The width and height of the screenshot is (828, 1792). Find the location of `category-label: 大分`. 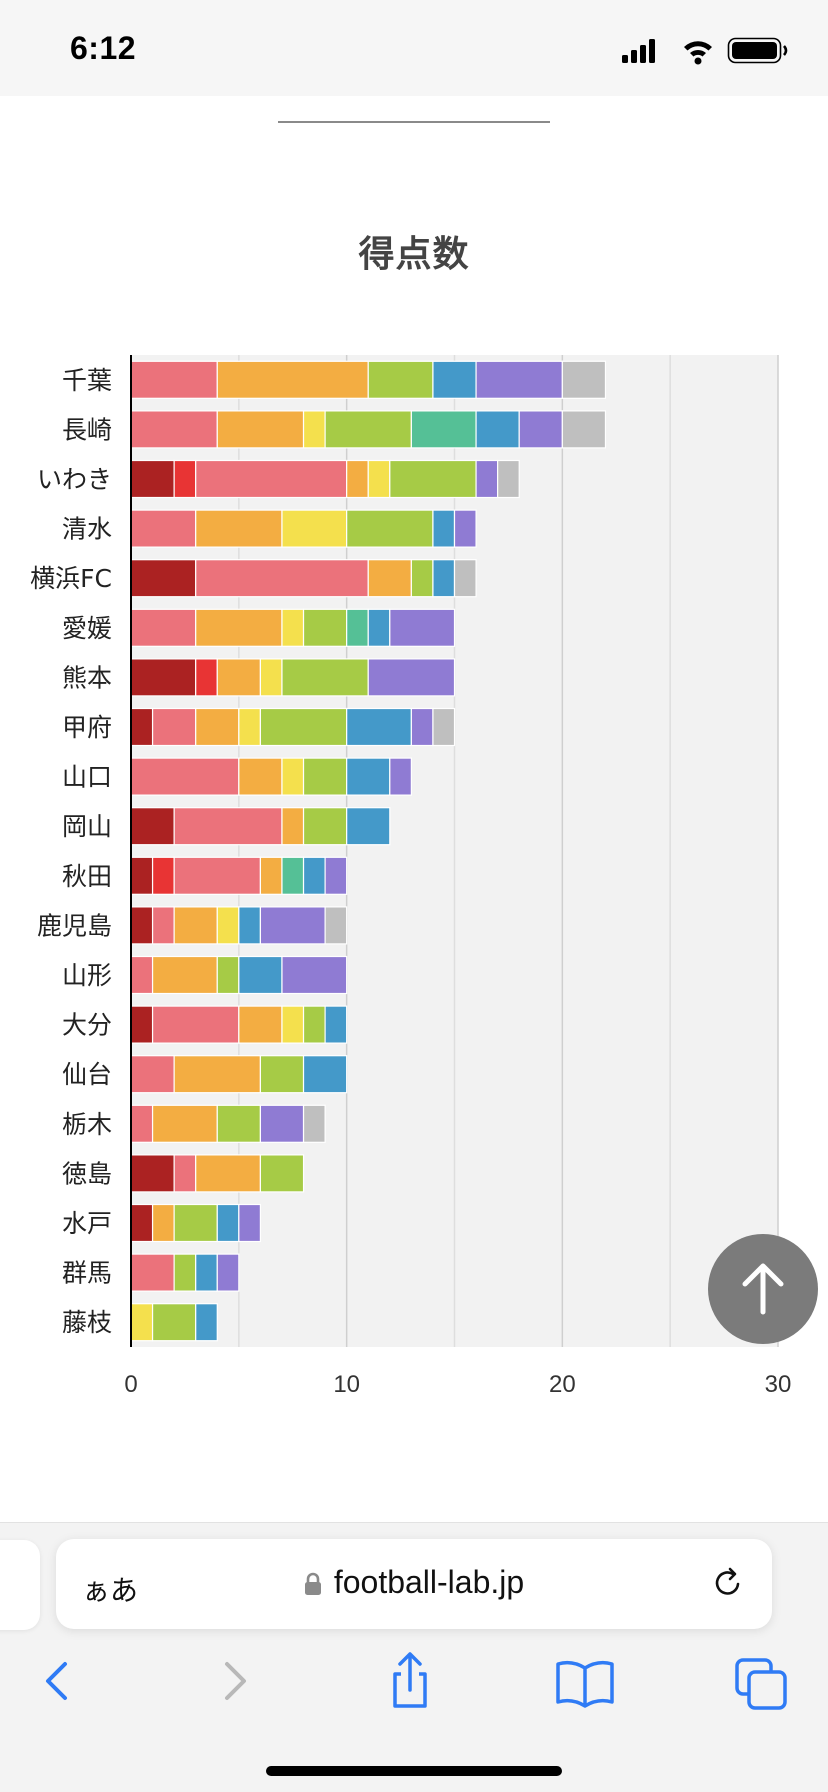

category-label: 大分 is located at coordinates (87, 1025).